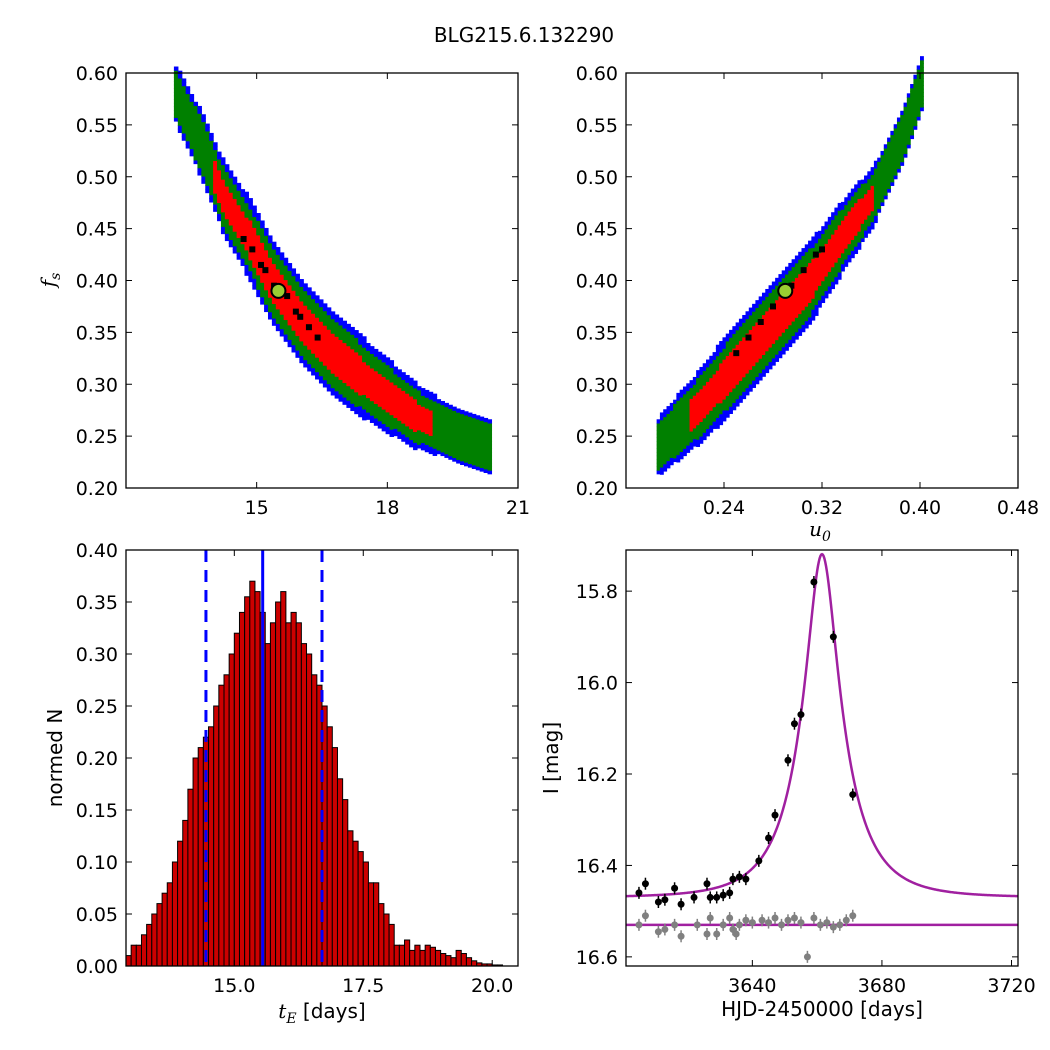 Image resolution: width=1050 pixels, height=1050 pixels. What do you see at coordinates (779, 301) in the screenshot?
I see `best-chains` at bounding box center [779, 301].